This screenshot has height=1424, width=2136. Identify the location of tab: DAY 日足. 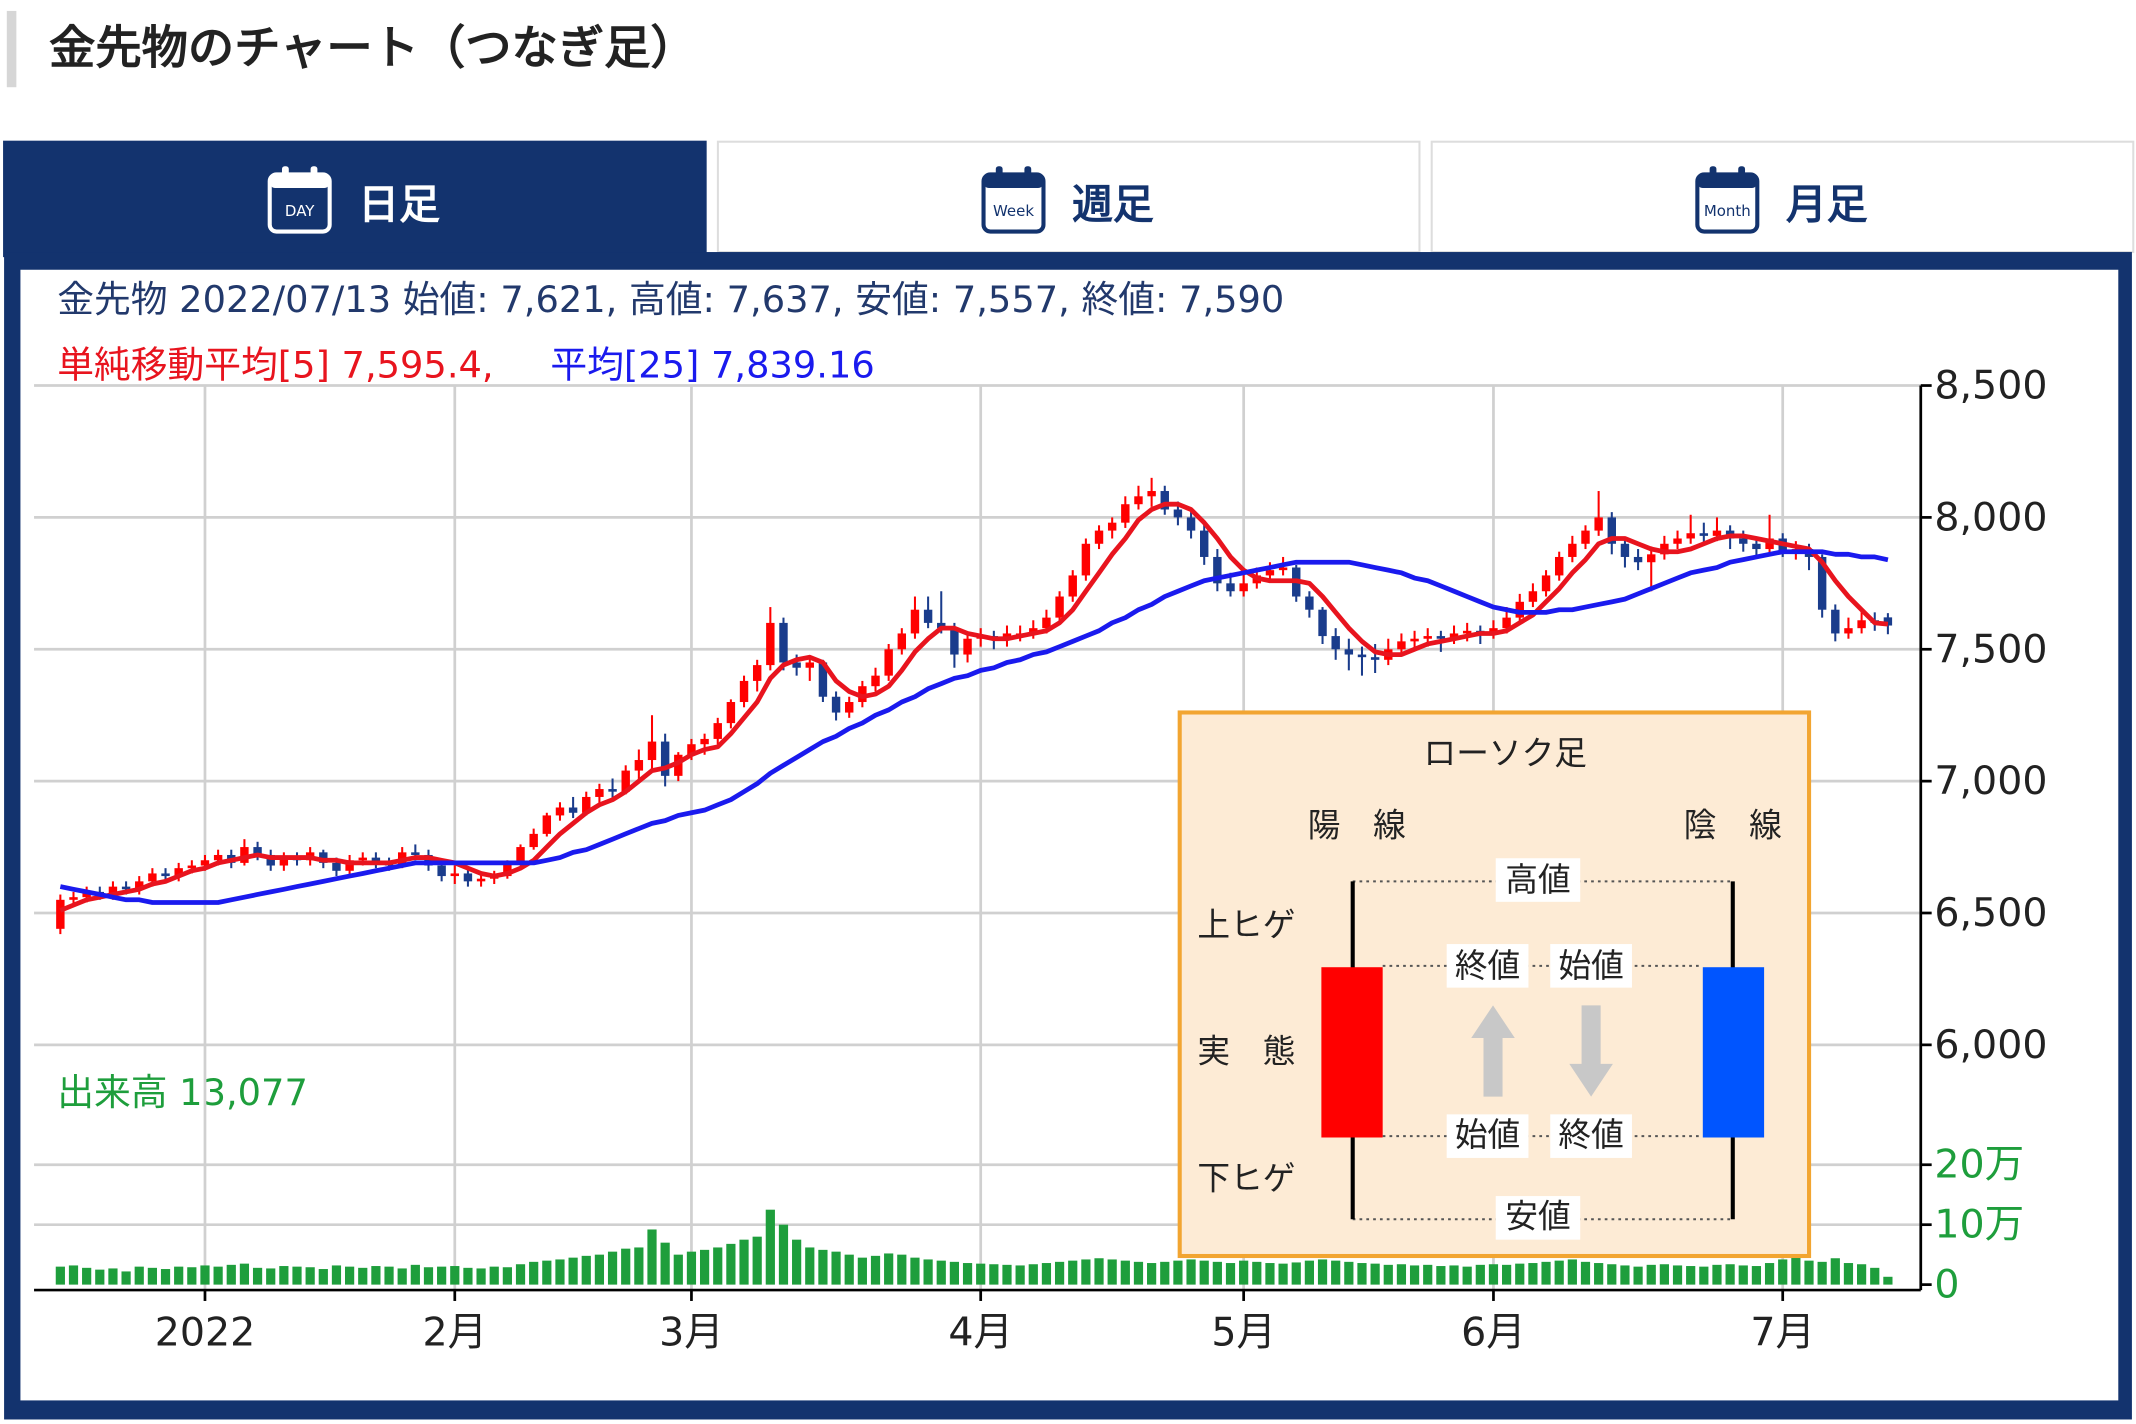
(355, 199).